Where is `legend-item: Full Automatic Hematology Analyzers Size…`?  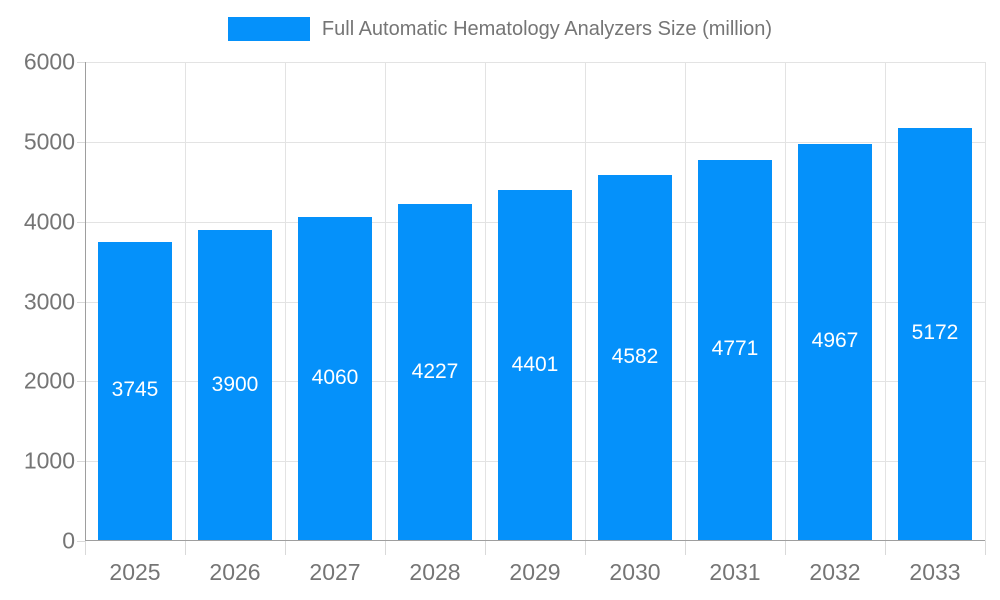
legend-item: Full Automatic Hematology Analyzers Size… is located at coordinates (500, 29).